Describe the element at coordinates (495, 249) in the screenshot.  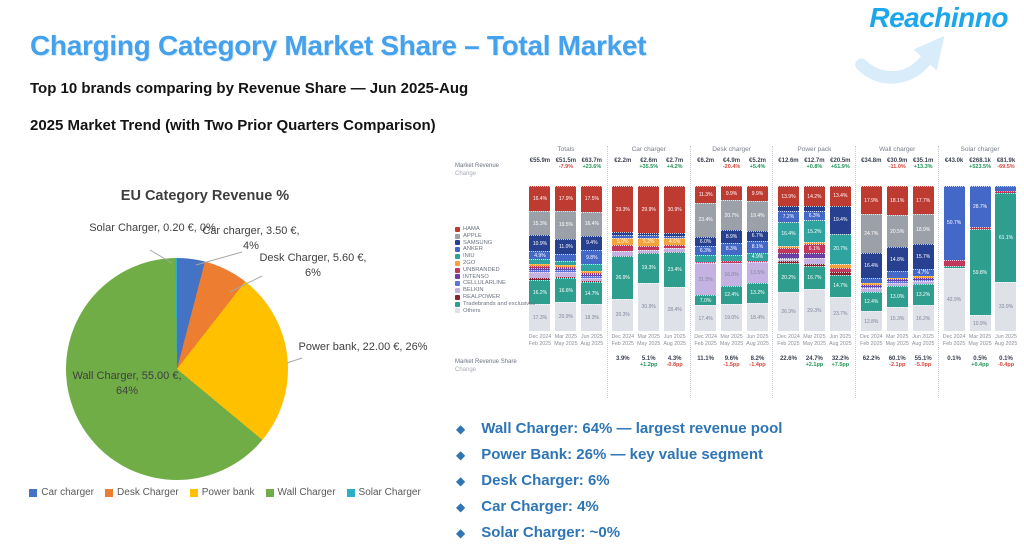
I see `brand-legend-item: ANKER` at that location.